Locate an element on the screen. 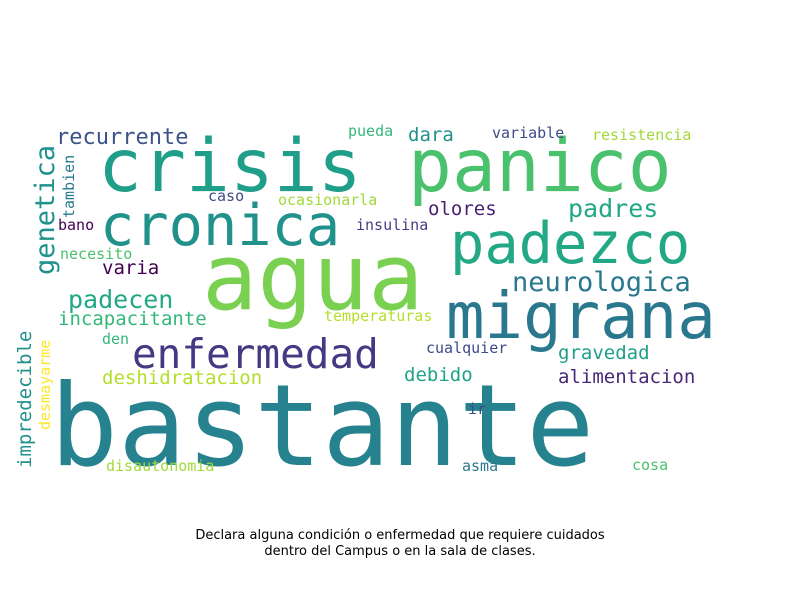 This screenshot has height=600, width=800. word-panico: panico is located at coordinates (540, 166).